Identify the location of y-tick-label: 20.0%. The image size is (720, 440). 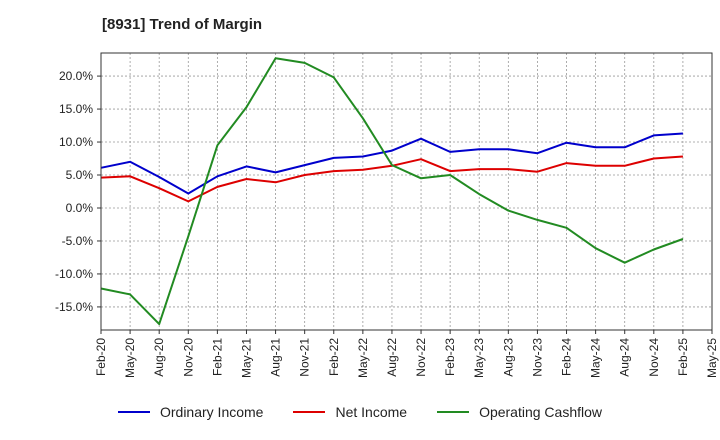
(76, 76).